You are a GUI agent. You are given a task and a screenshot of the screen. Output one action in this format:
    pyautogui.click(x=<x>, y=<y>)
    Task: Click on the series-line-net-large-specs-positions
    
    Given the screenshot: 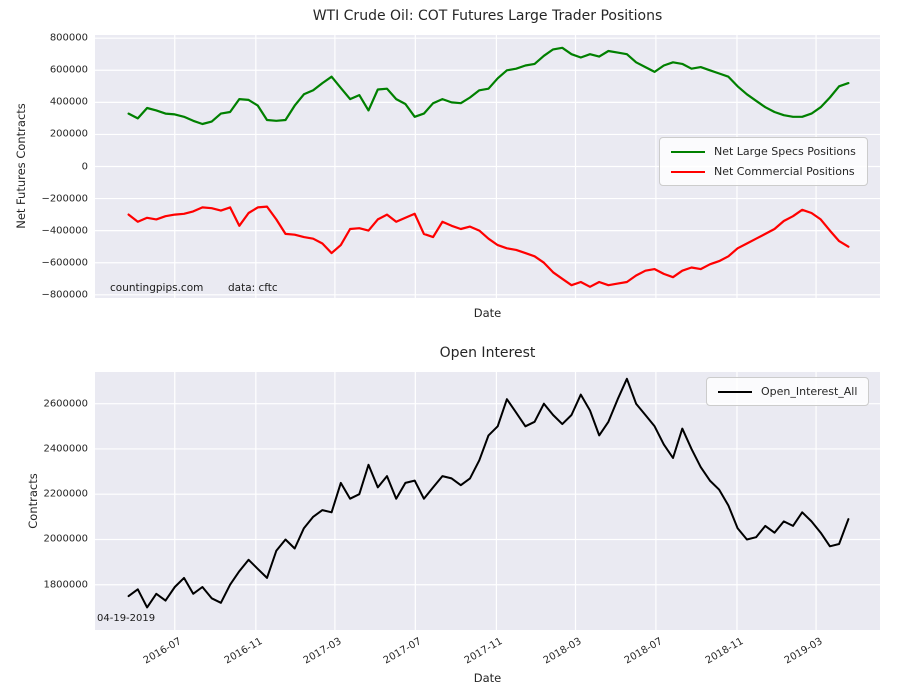 What is the action you would take?
    pyautogui.click(x=488, y=86)
    